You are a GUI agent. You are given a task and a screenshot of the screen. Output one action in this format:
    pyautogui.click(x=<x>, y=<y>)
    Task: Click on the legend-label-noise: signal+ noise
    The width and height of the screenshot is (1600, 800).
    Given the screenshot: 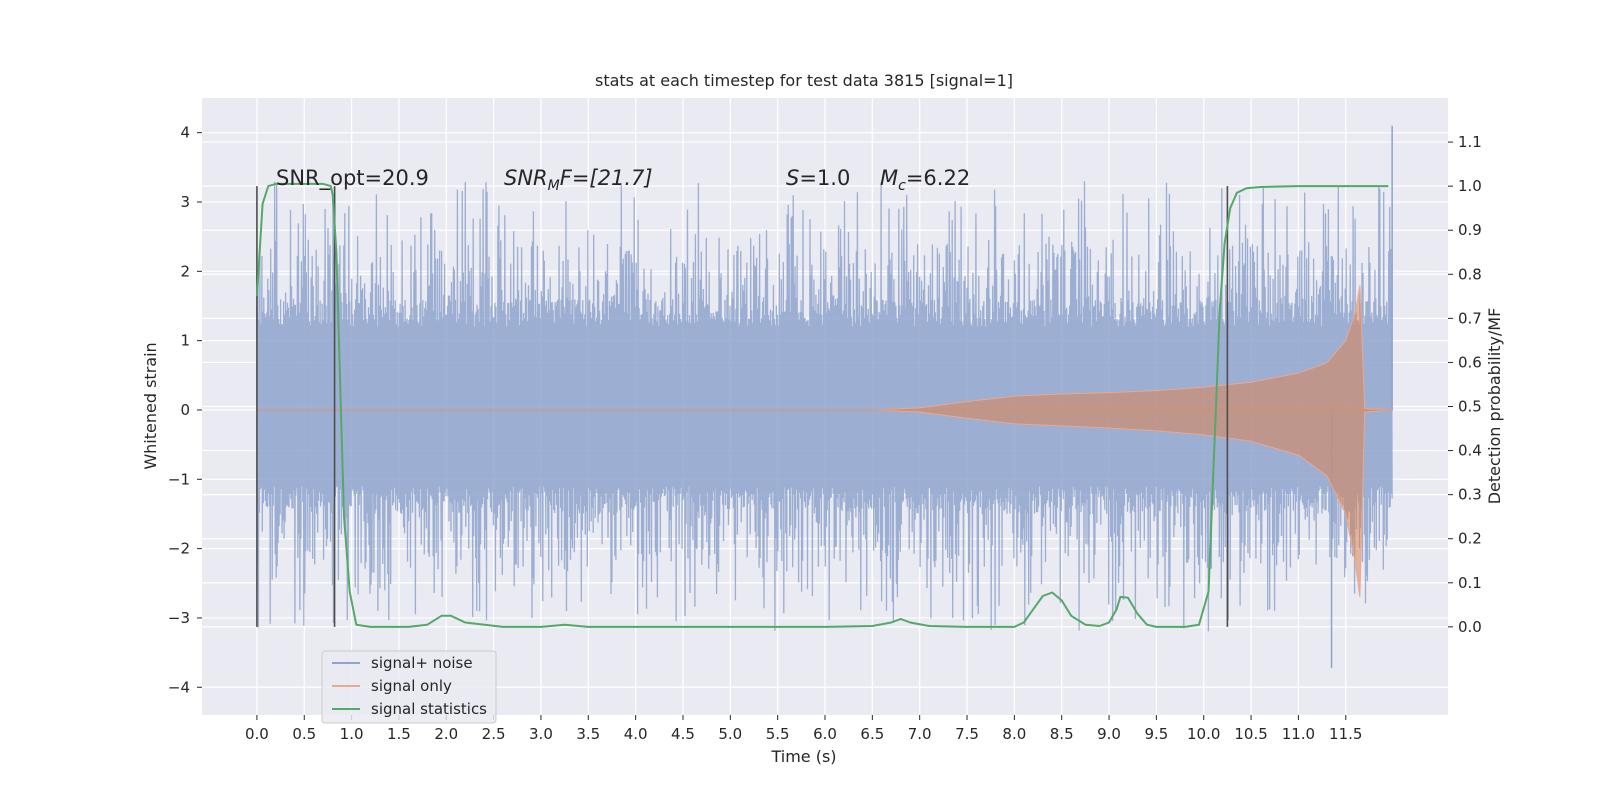 What is the action you would take?
    pyautogui.click(x=422, y=663)
    